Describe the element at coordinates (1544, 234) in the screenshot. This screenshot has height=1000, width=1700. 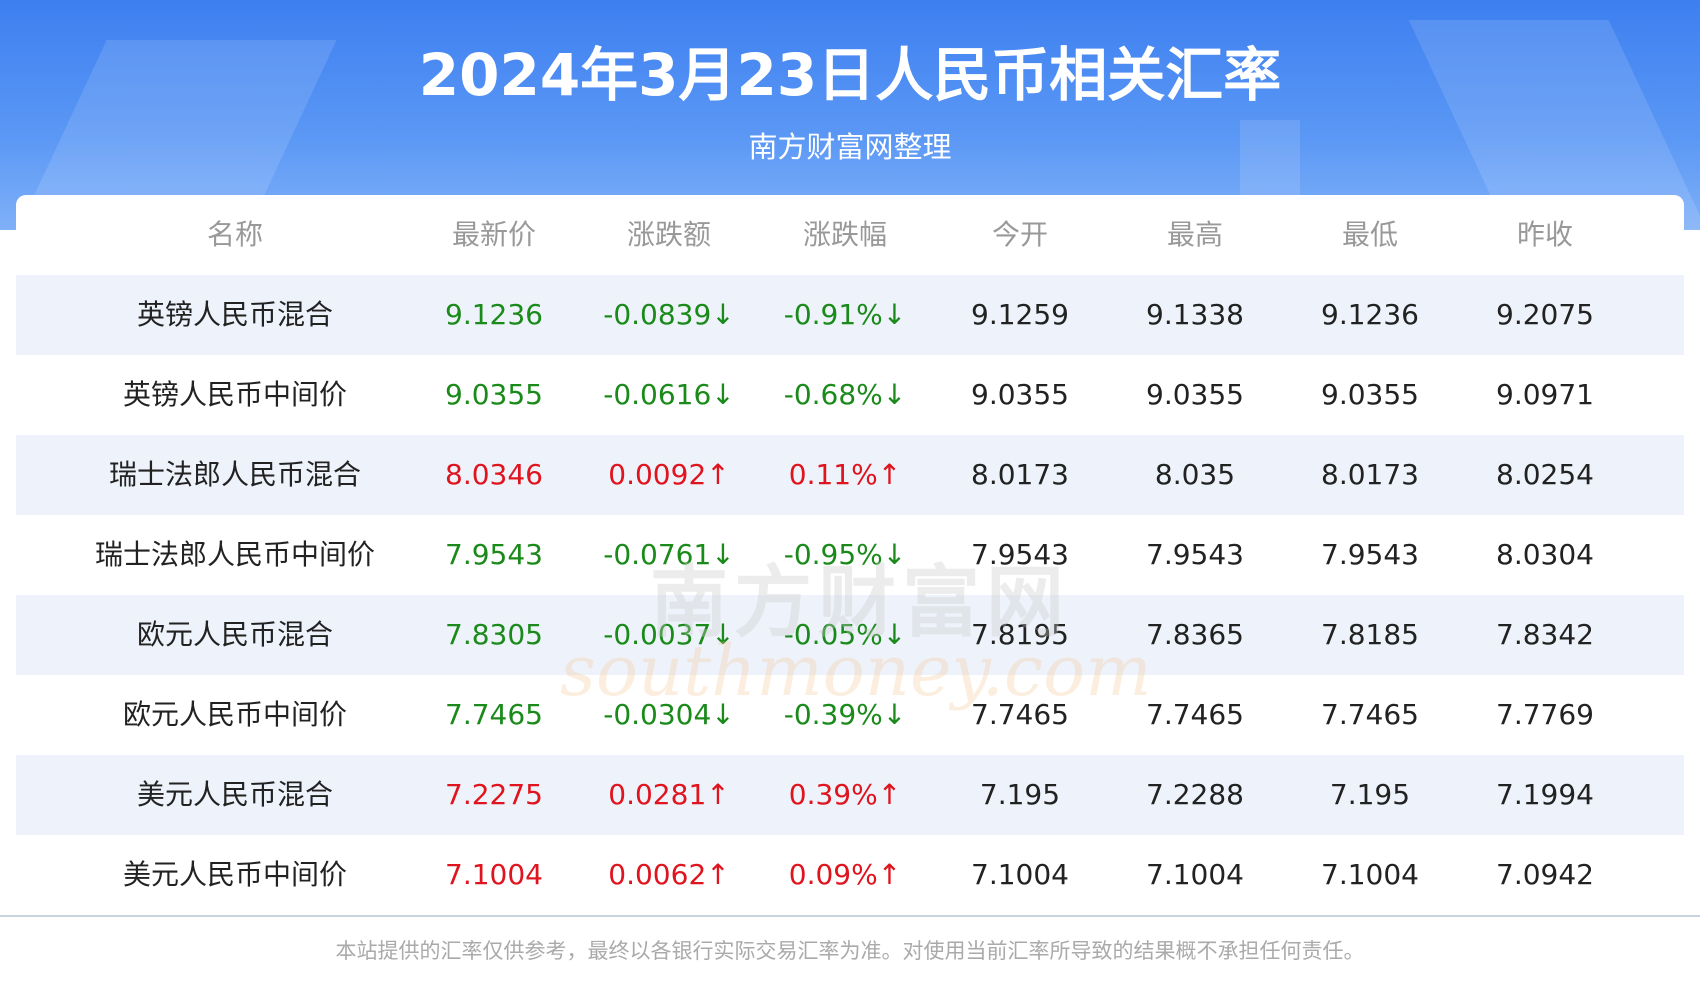
I see `column-header: 昨收` at that location.